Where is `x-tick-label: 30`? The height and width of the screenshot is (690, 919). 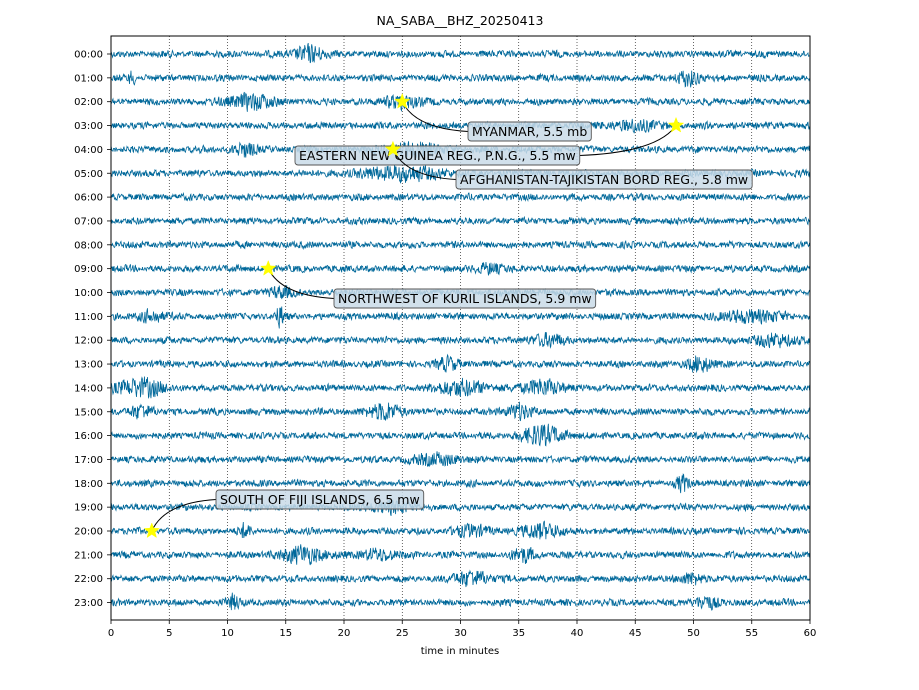 x-tick-label: 30 is located at coordinates (460, 633).